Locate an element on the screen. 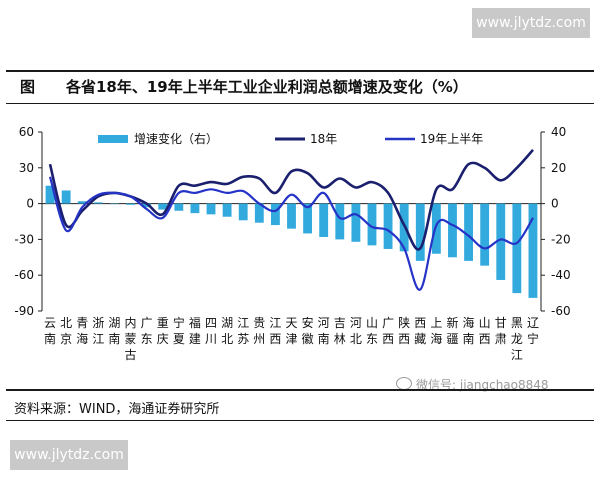 Image resolution: width=600 pixels, height=480 pixels. right-tick-label: -40 is located at coordinates (561, 275).